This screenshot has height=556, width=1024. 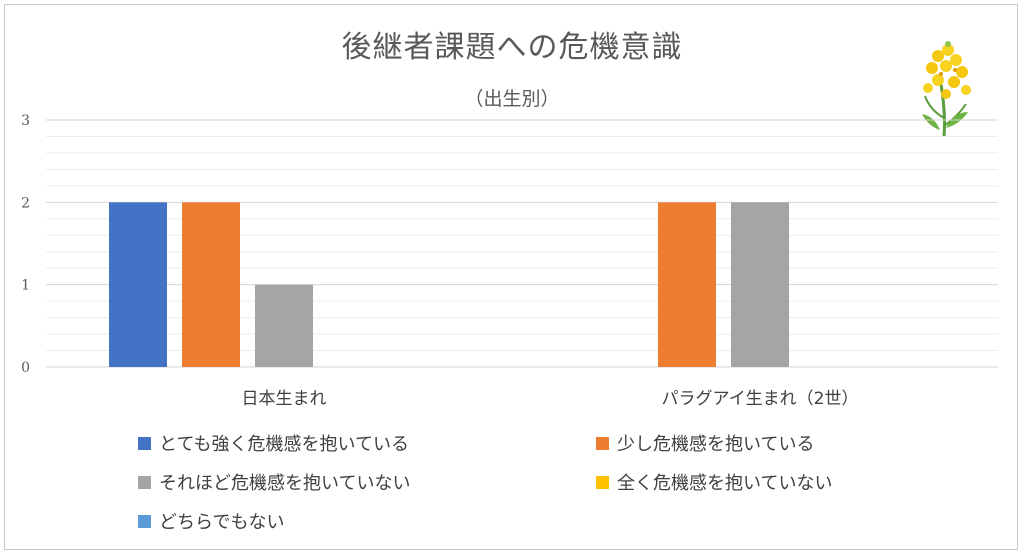 What do you see at coordinates (25, 203) in the screenshot?
I see `y-tick-label: 2` at bounding box center [25, 203].